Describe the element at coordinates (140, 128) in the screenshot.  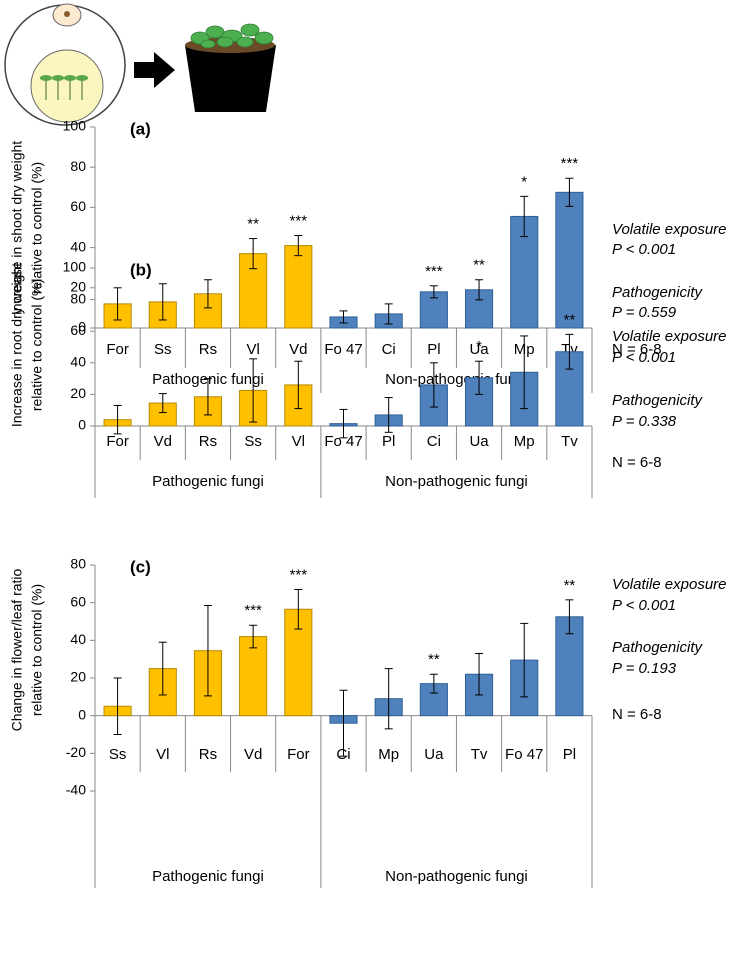
I see `panel-label: (a)` at that location.